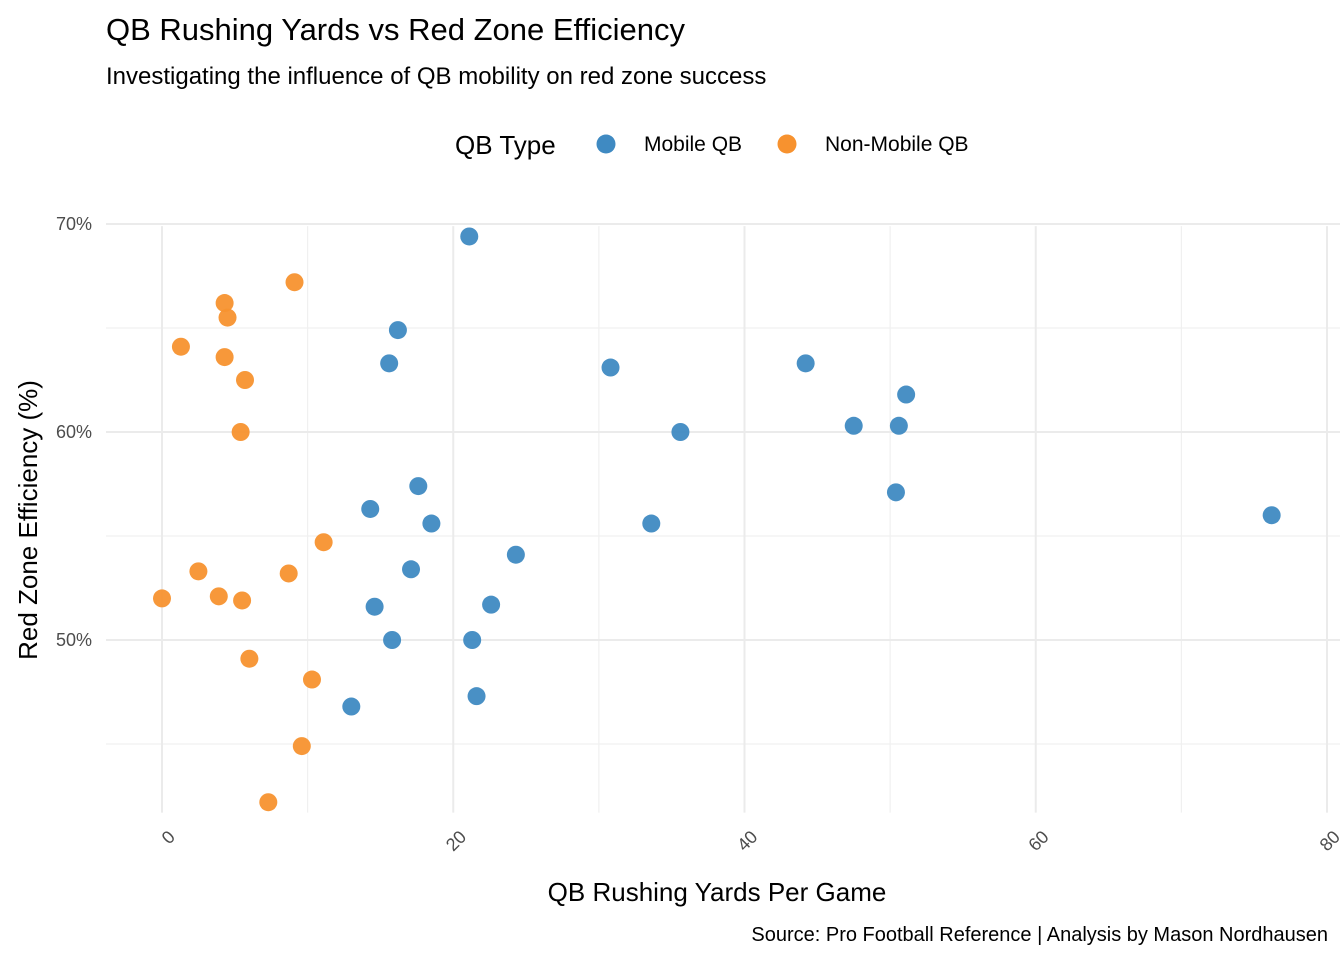  I want to click on legend-label-non-mobile-qb: Non-Mobile QB, so click(897, 144).